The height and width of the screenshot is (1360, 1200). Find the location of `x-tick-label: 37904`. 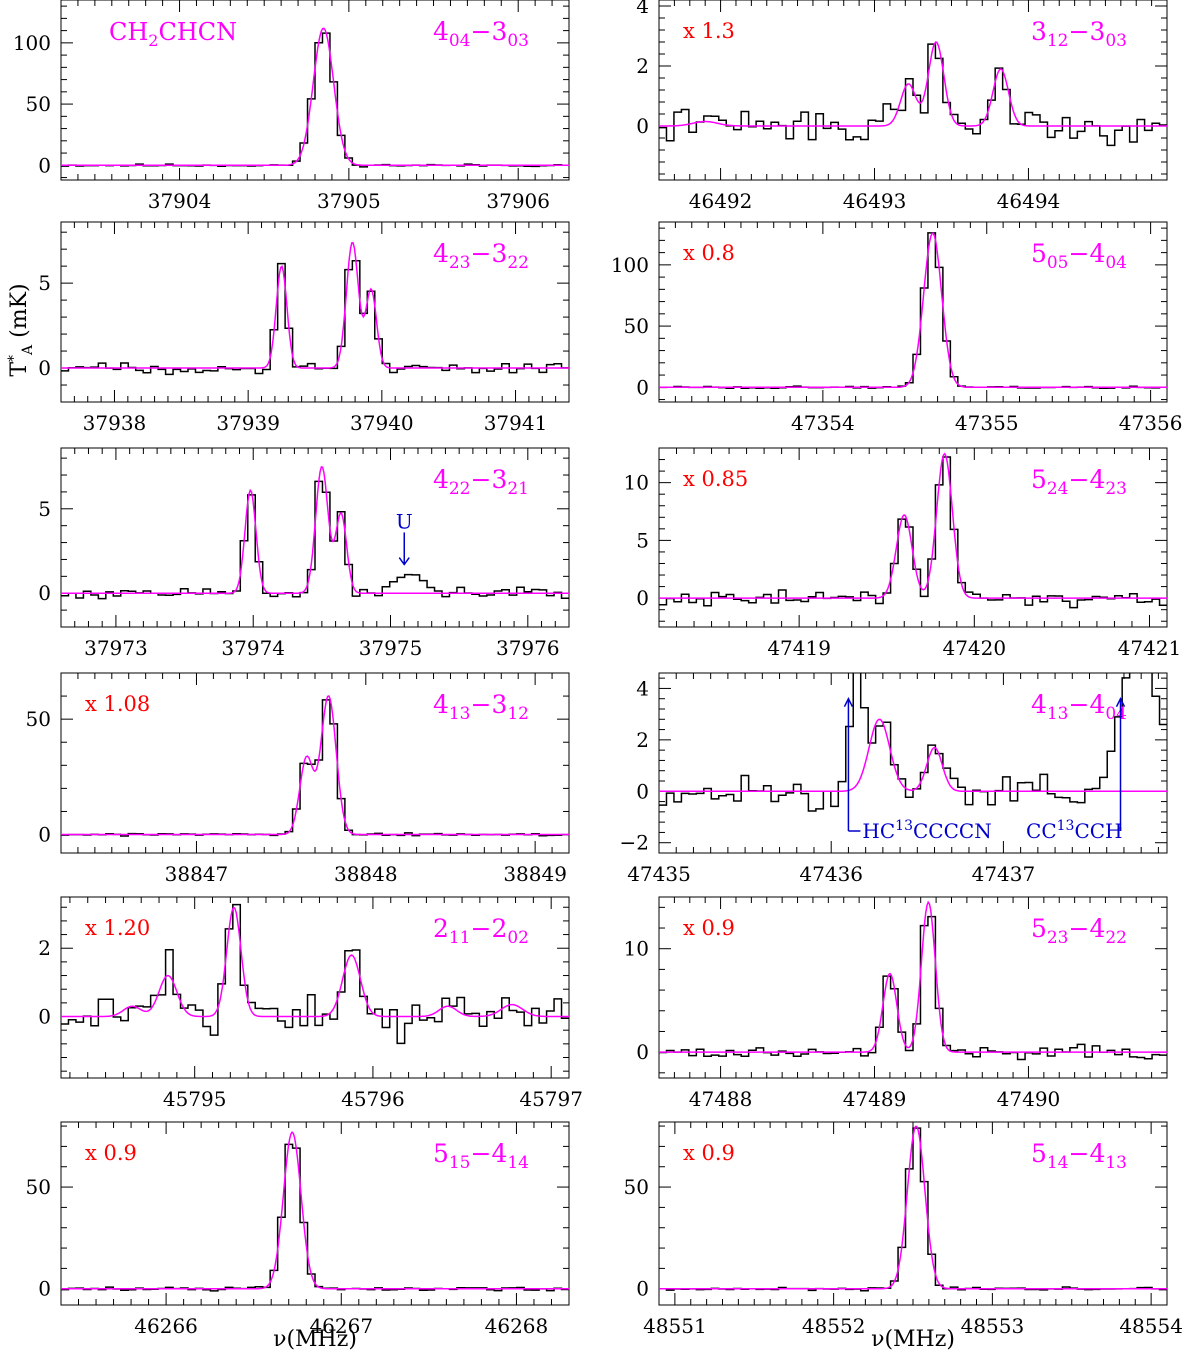

x-tick-label: 37904 is located at coordinates (180, 201).